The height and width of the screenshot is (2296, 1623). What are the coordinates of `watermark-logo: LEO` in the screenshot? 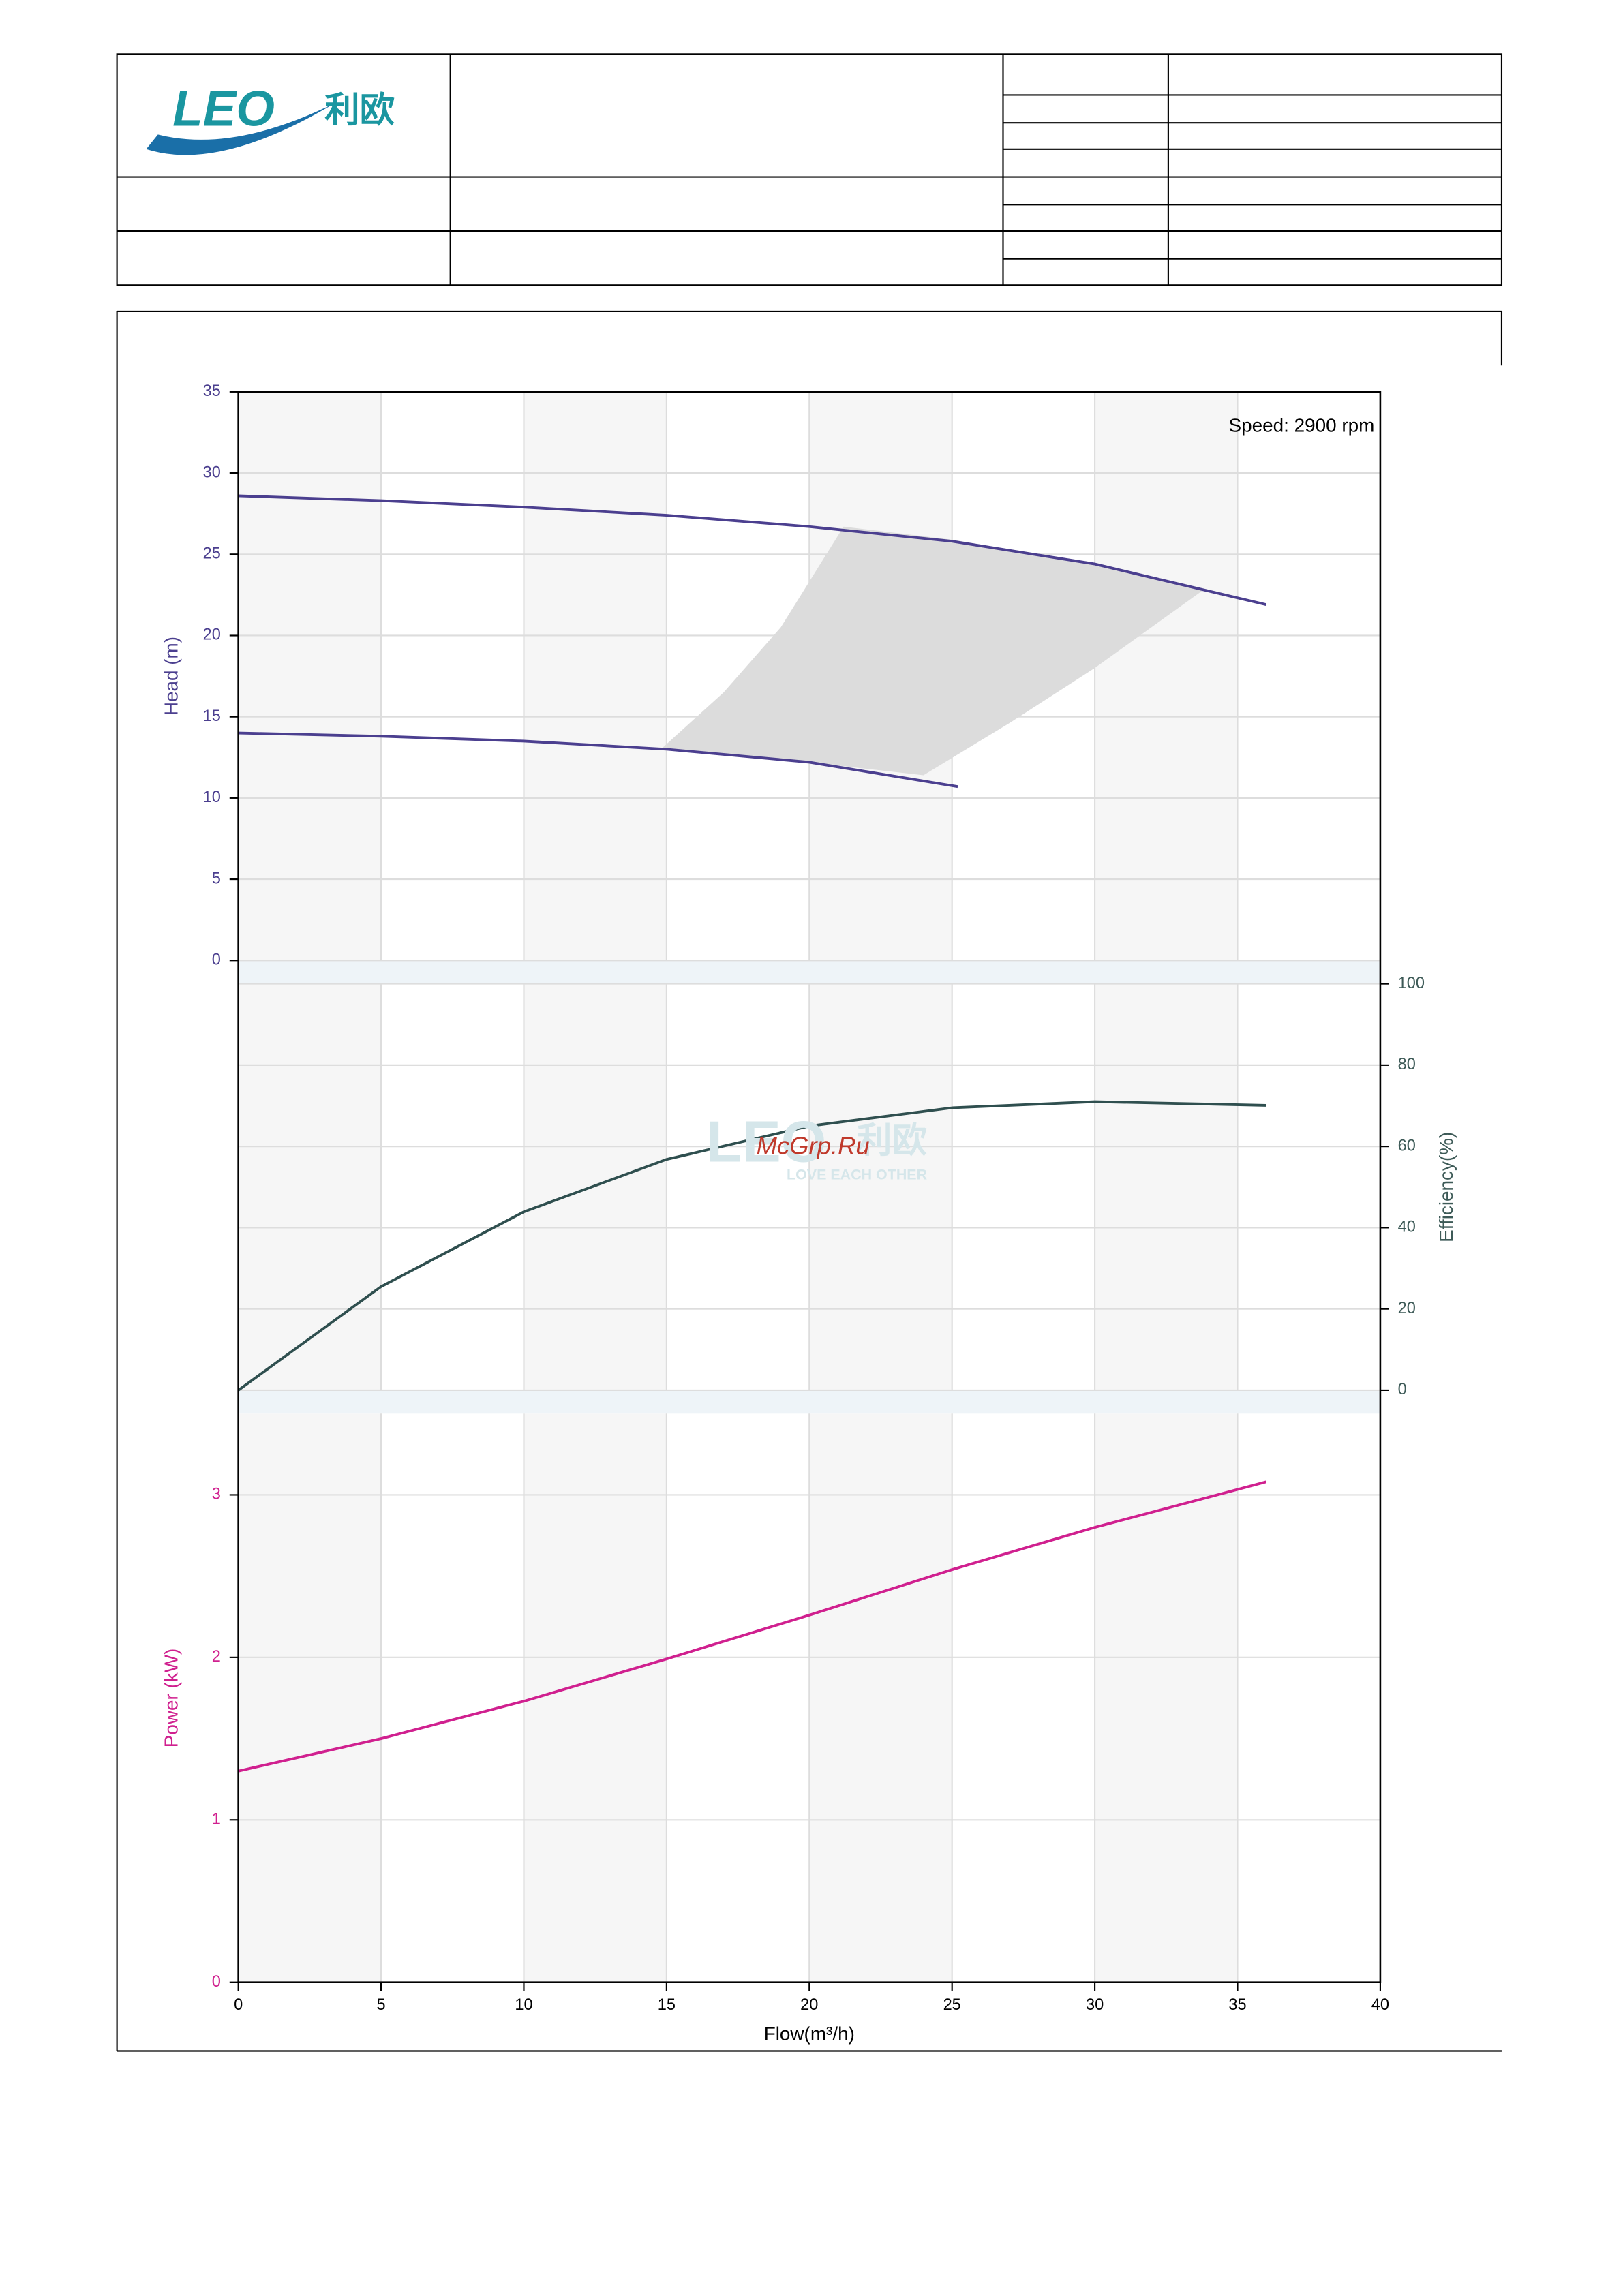 It's located at (766, 1141).